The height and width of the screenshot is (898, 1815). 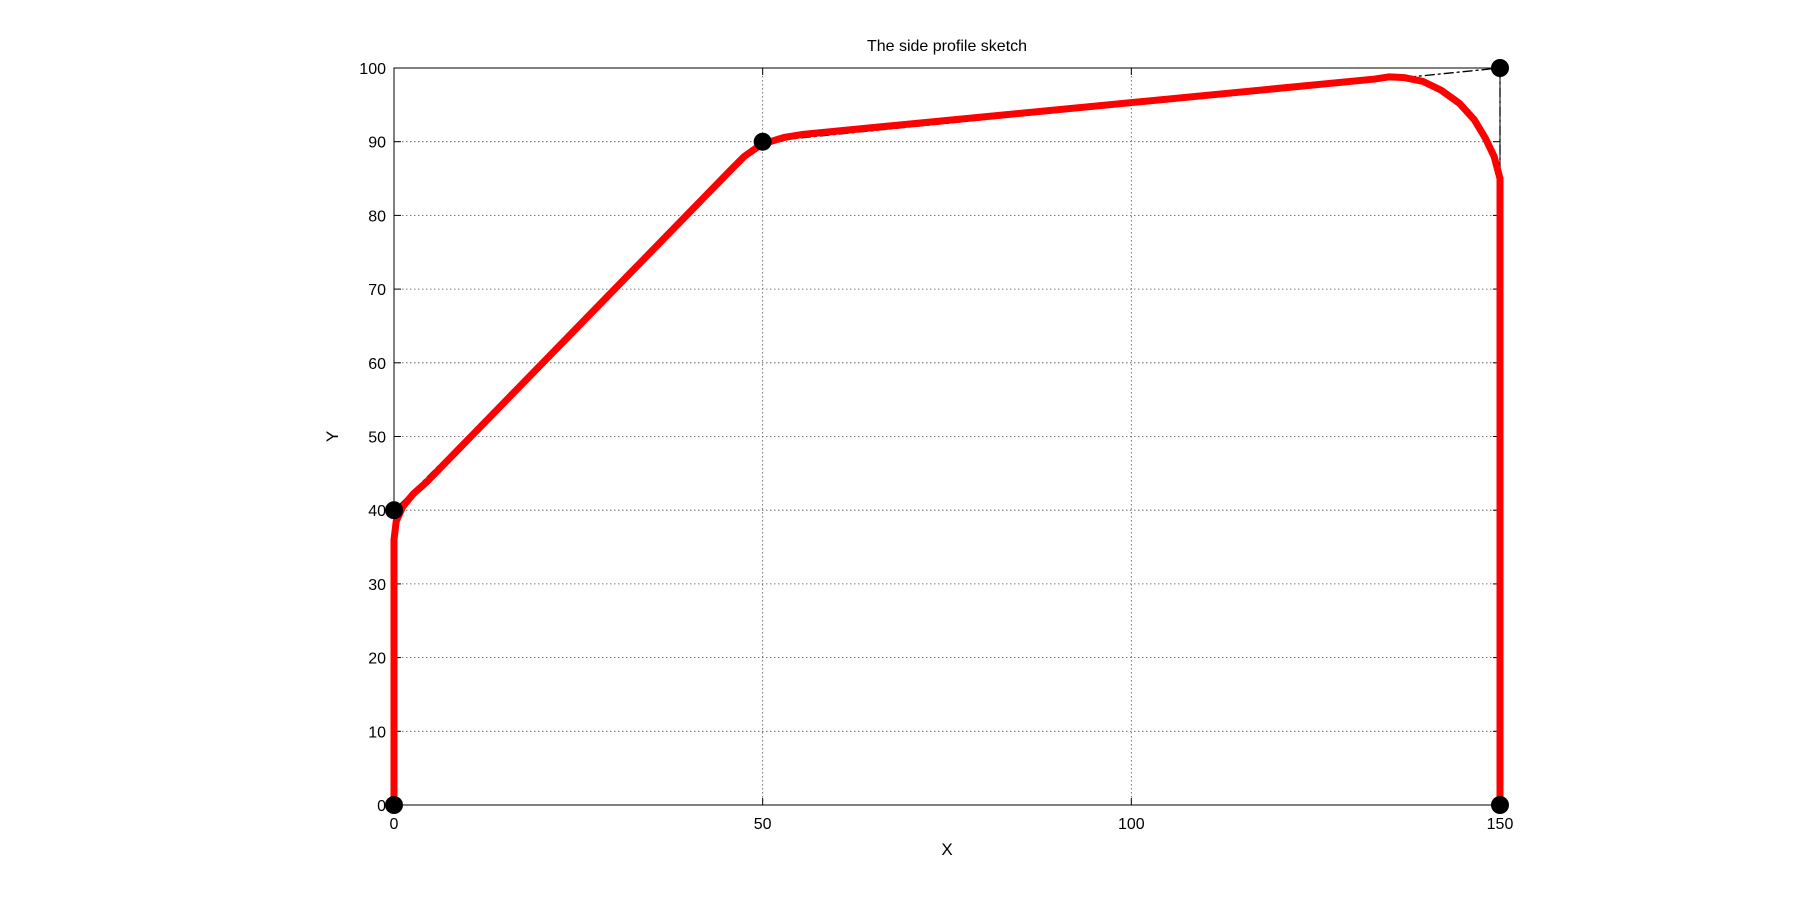 I want to click on chart-title: The side profile sketch, so click(x=947, y=46).